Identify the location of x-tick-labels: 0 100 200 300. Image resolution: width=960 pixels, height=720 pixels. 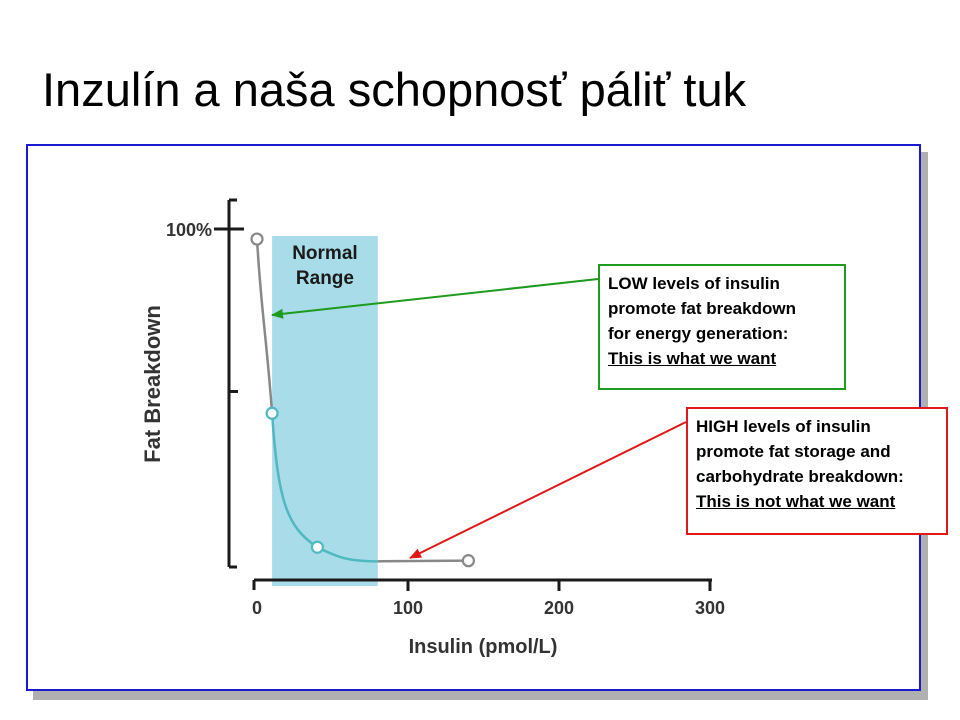
(488, 608).